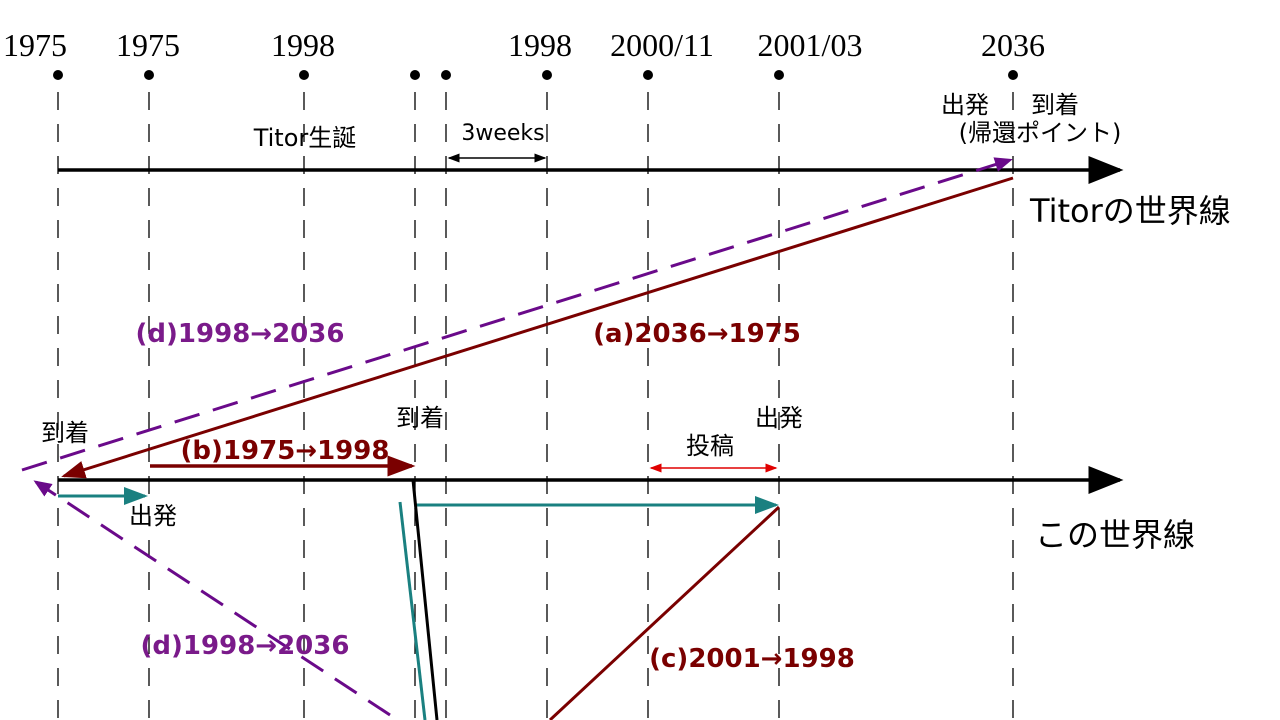 The image size is (1280, 720). Describe the element at coordinates (1013, 45) in the screenshot. I see `tick-label: 2036` at that location.